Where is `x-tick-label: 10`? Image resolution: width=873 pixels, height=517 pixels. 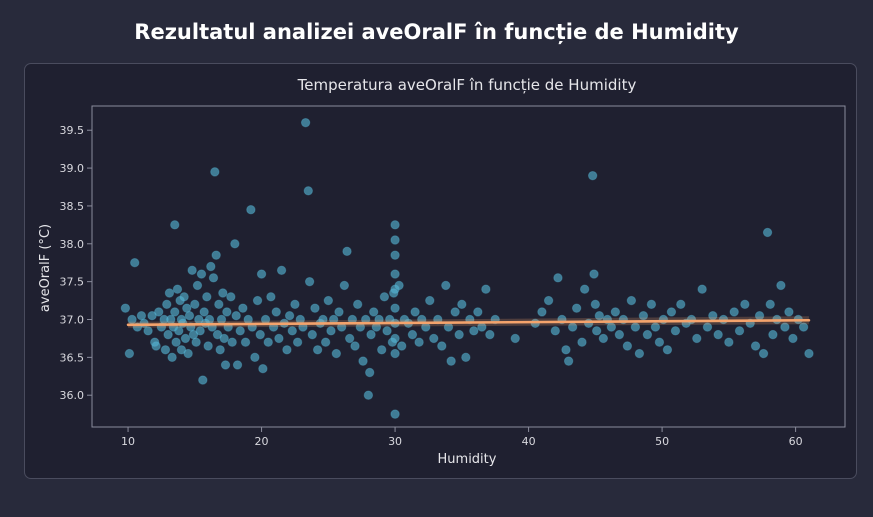 x-tick-label: 10 is located at coordinates (128, 441).